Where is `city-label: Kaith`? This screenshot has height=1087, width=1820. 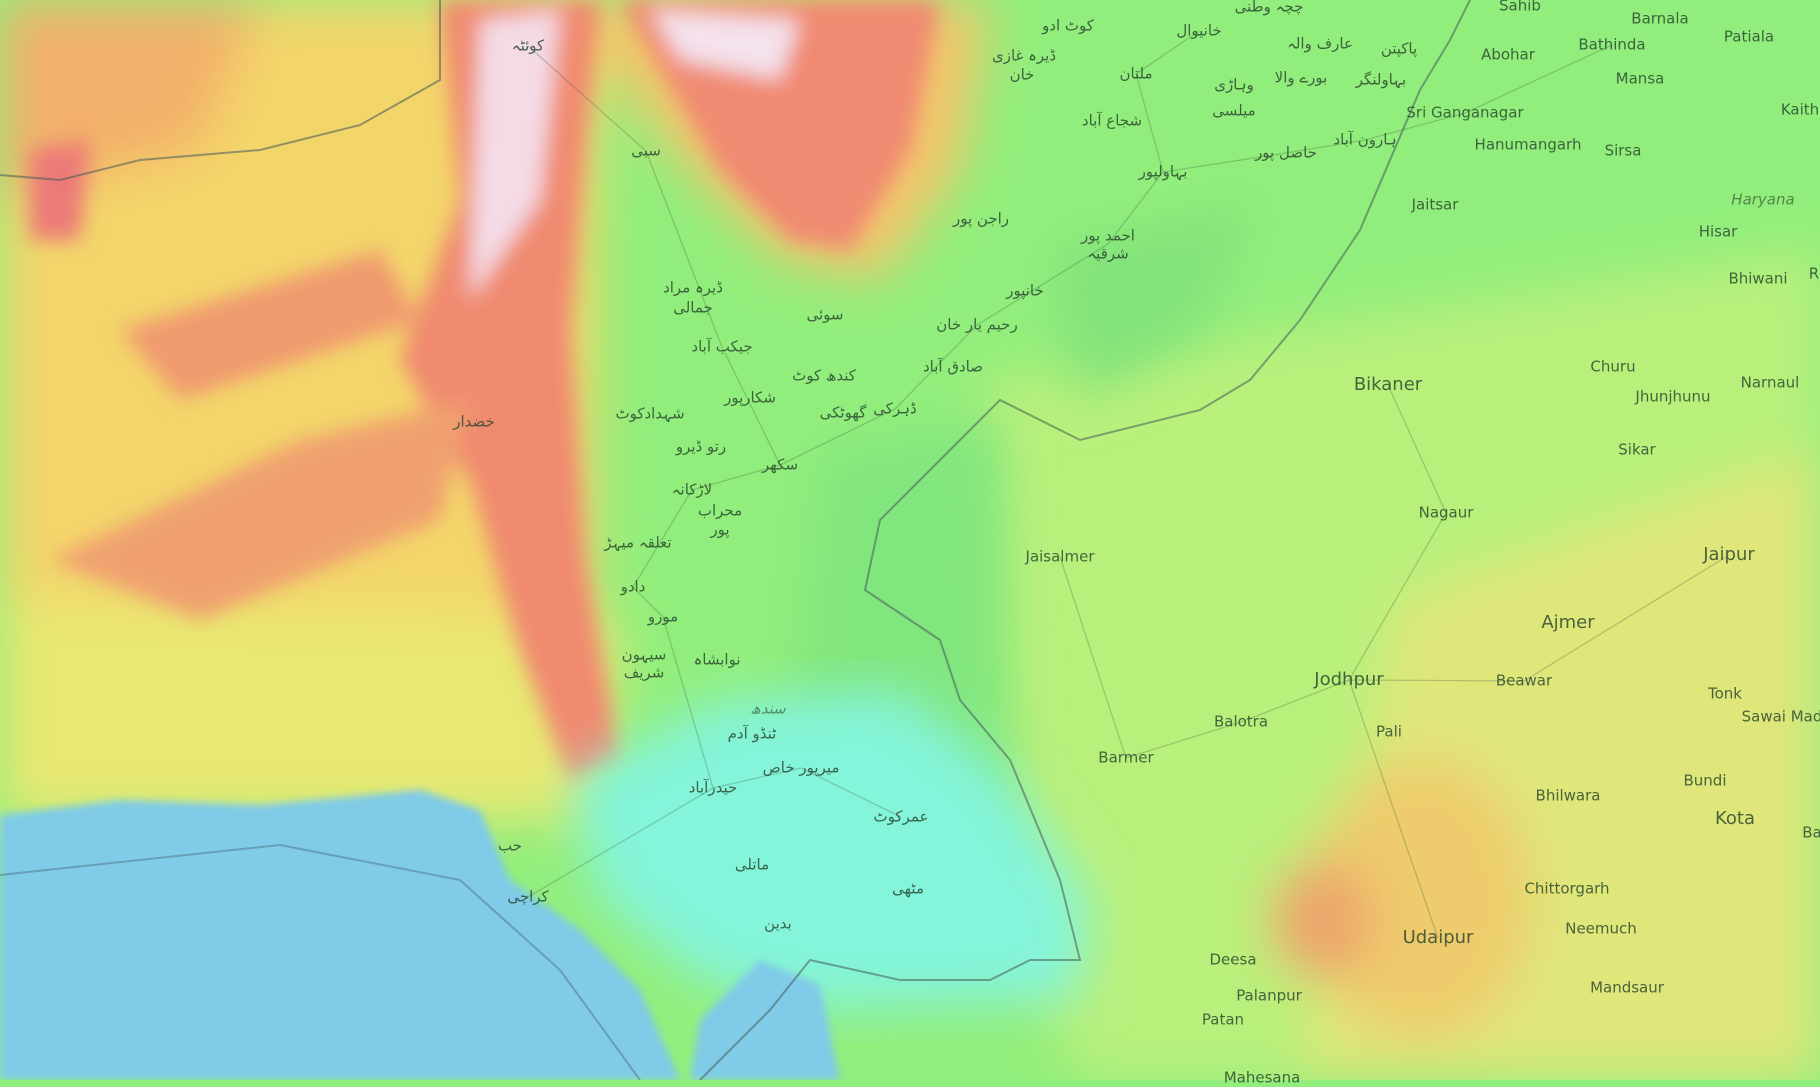 city-label: Kaith is located at coordinates (1800, 109).